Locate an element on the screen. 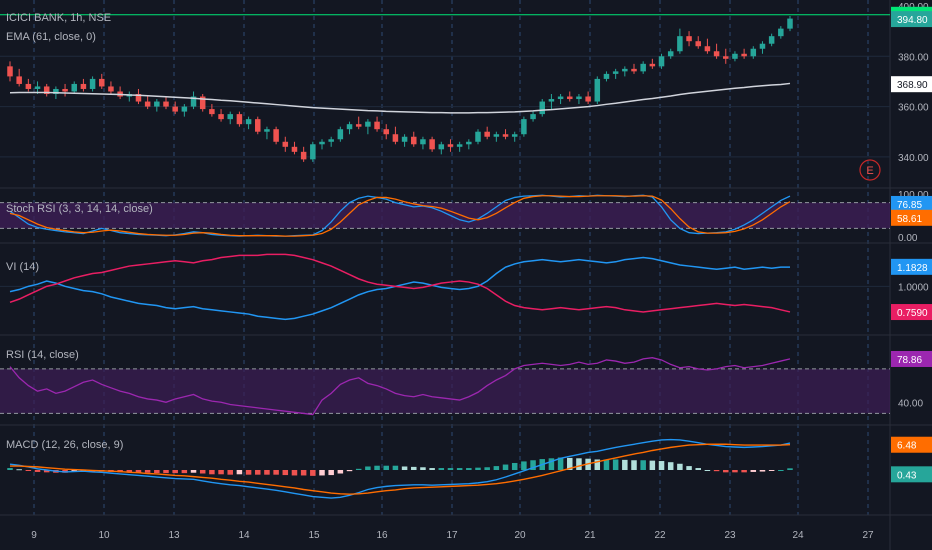  rsi-tick-label: 40.00 is located at coordinates (910, 403).